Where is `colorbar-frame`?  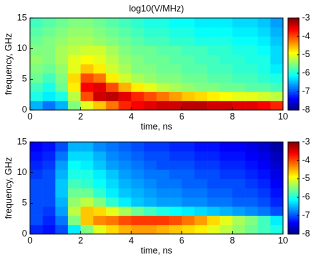
colorbar-frame is located at coordinates (293, 64).